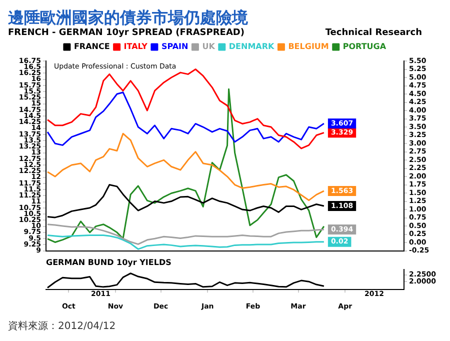 This screenshot has height=341, width=450. I want to click on legend-label: BELGIUM, so click(308, 47).